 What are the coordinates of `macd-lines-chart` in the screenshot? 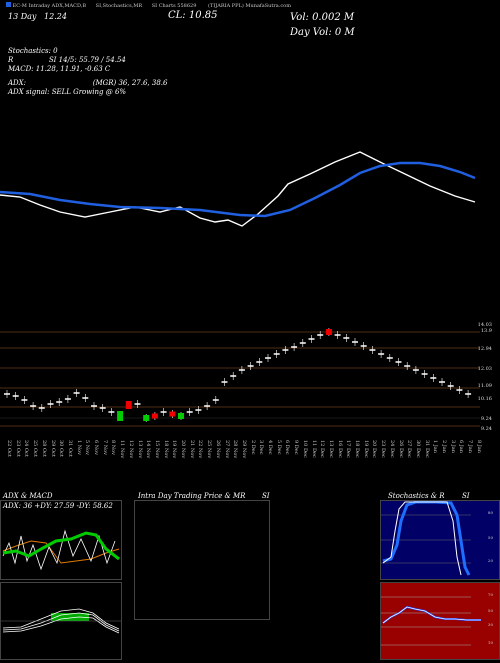 It's located at (238, 189).